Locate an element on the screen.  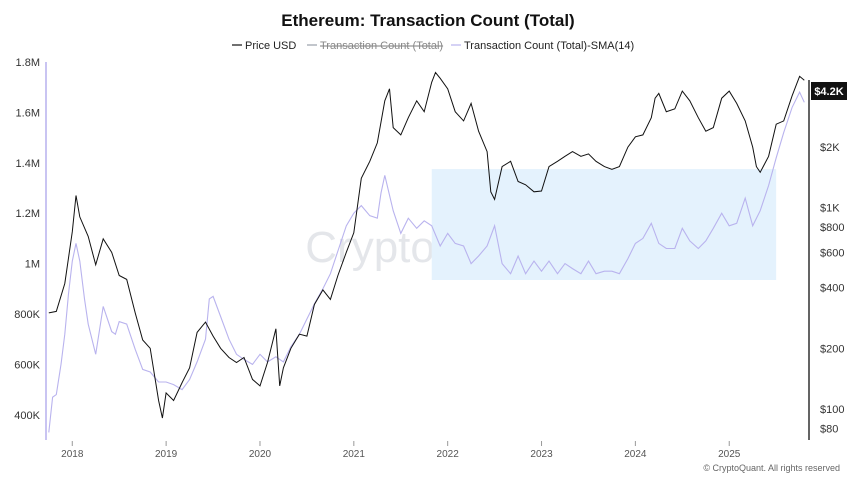
right-tick-label: $400 is located at coordinates (832, 289).